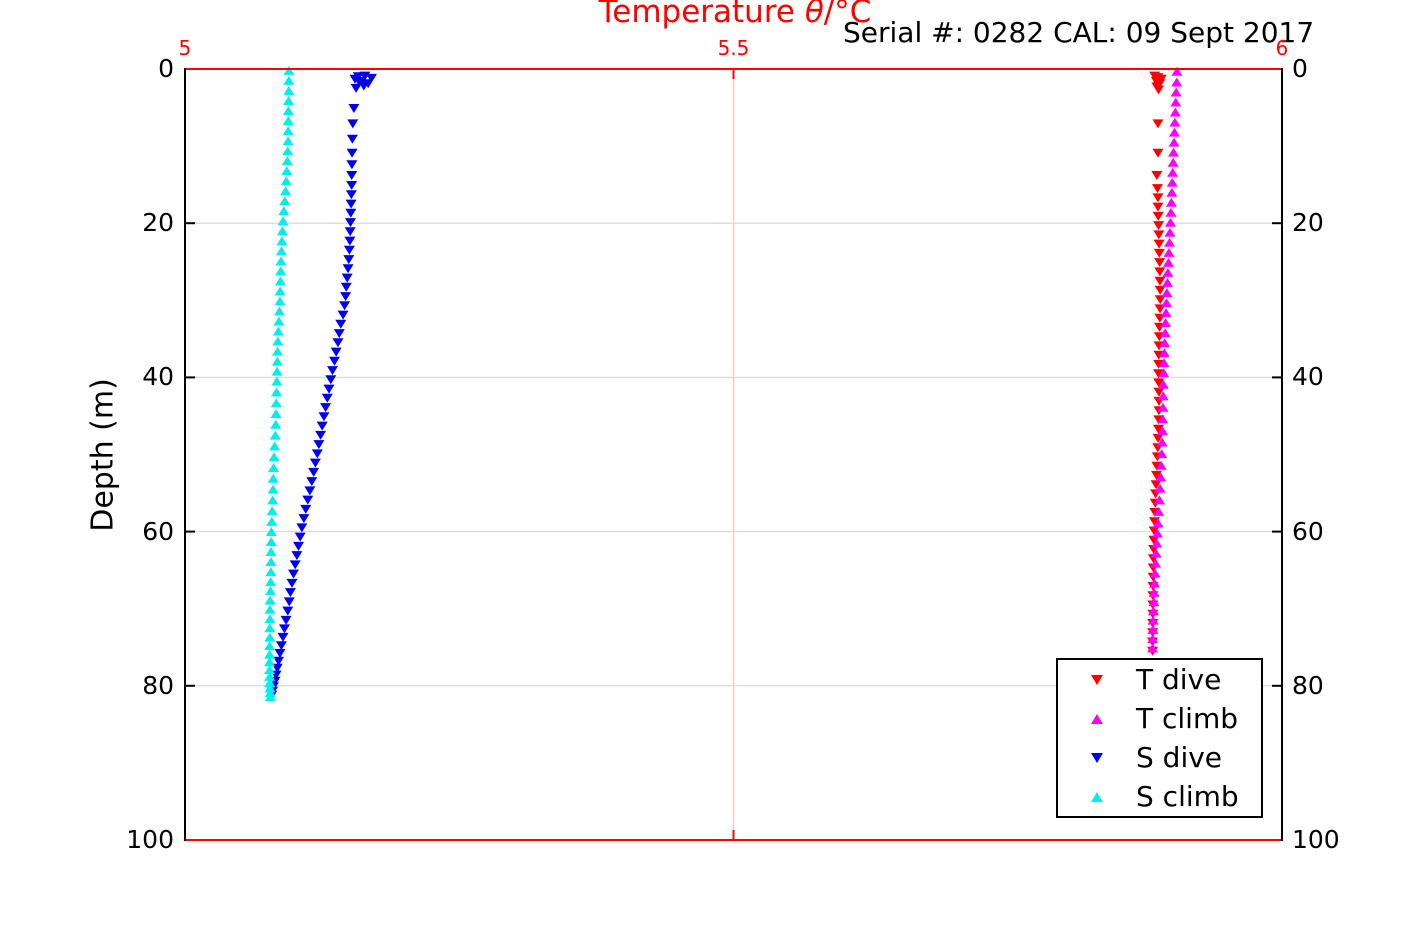  I want to click on y-tick-label-right: 60, so click(1308, 531).